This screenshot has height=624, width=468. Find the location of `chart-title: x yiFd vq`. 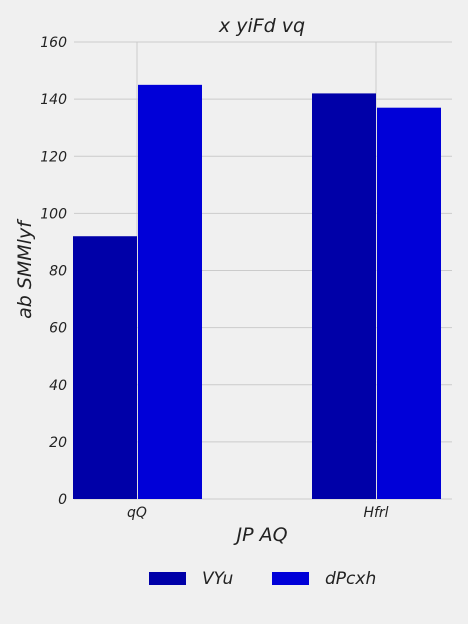

chart-title: x yiFd vq is located at coordinates (261, 26).